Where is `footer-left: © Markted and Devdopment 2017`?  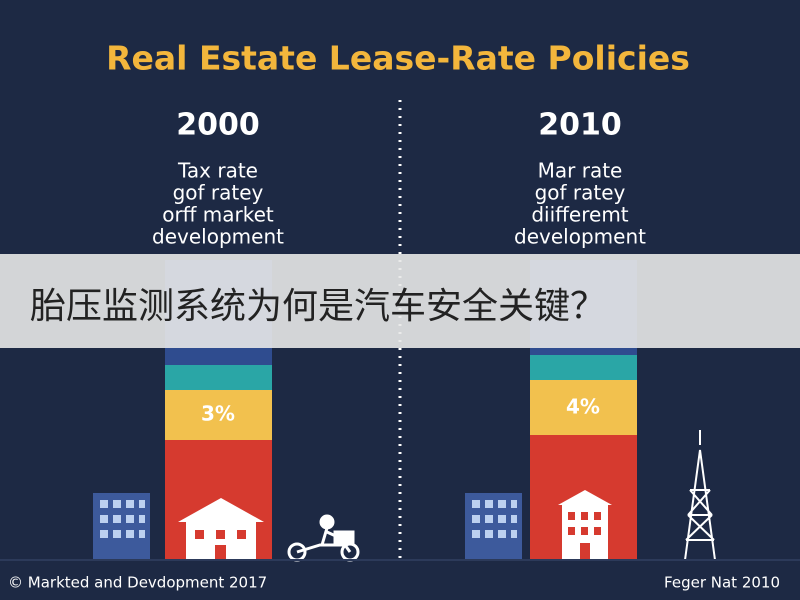 footer-left: © Markted and Devdopment 2017 is located at coordinates (137, 583).